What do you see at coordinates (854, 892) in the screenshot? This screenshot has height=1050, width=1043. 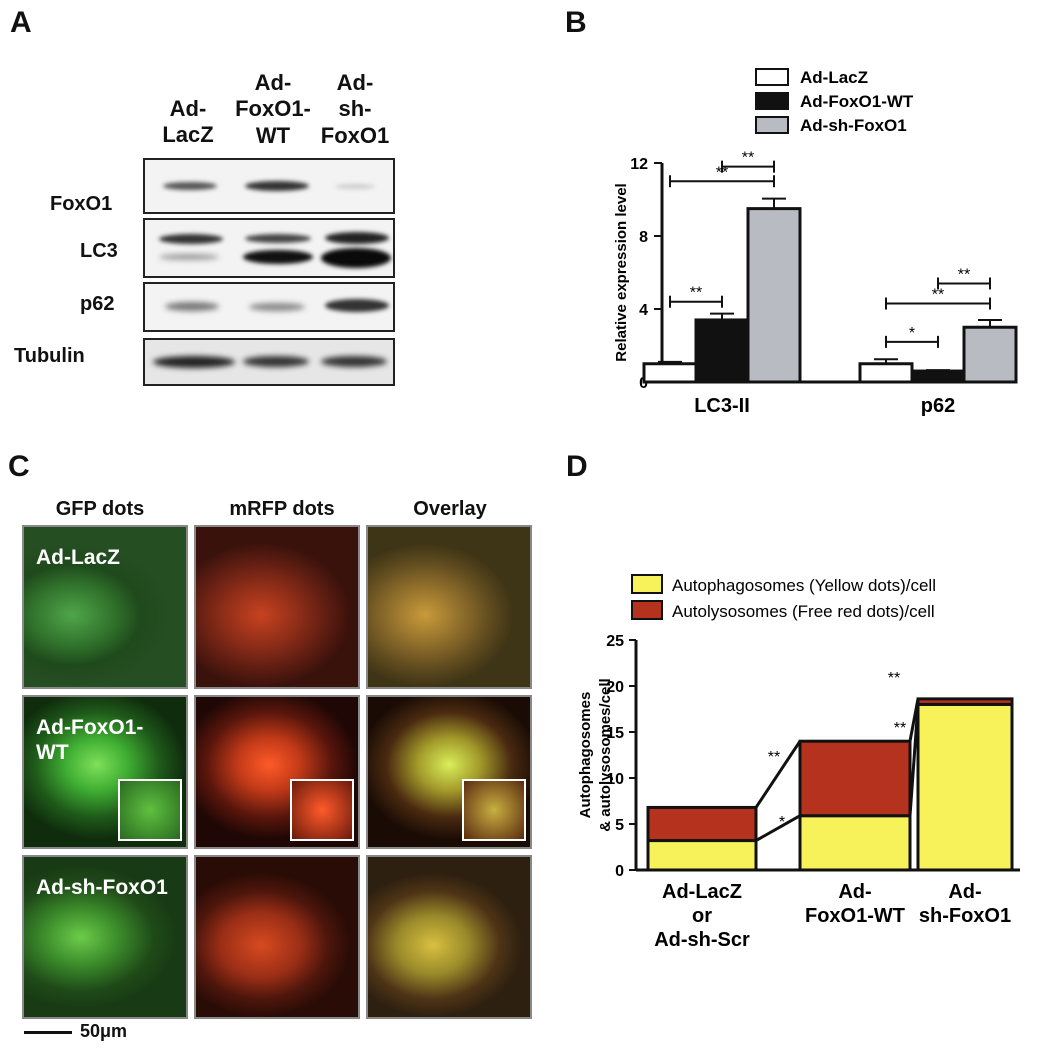 I see `category-label: Ad-` at bounding box center [854, 892].